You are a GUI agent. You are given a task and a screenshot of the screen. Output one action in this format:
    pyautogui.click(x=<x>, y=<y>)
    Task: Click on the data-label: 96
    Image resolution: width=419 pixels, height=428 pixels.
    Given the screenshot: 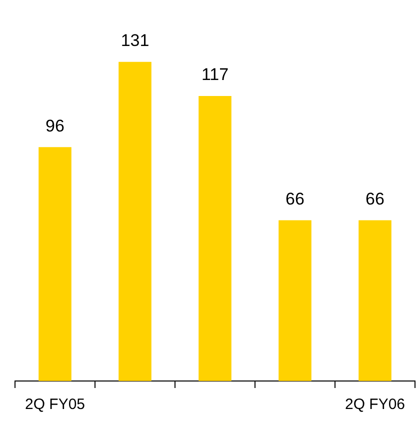 What is the action you would take?
    pyautogui.click(x=55, y=126)
    